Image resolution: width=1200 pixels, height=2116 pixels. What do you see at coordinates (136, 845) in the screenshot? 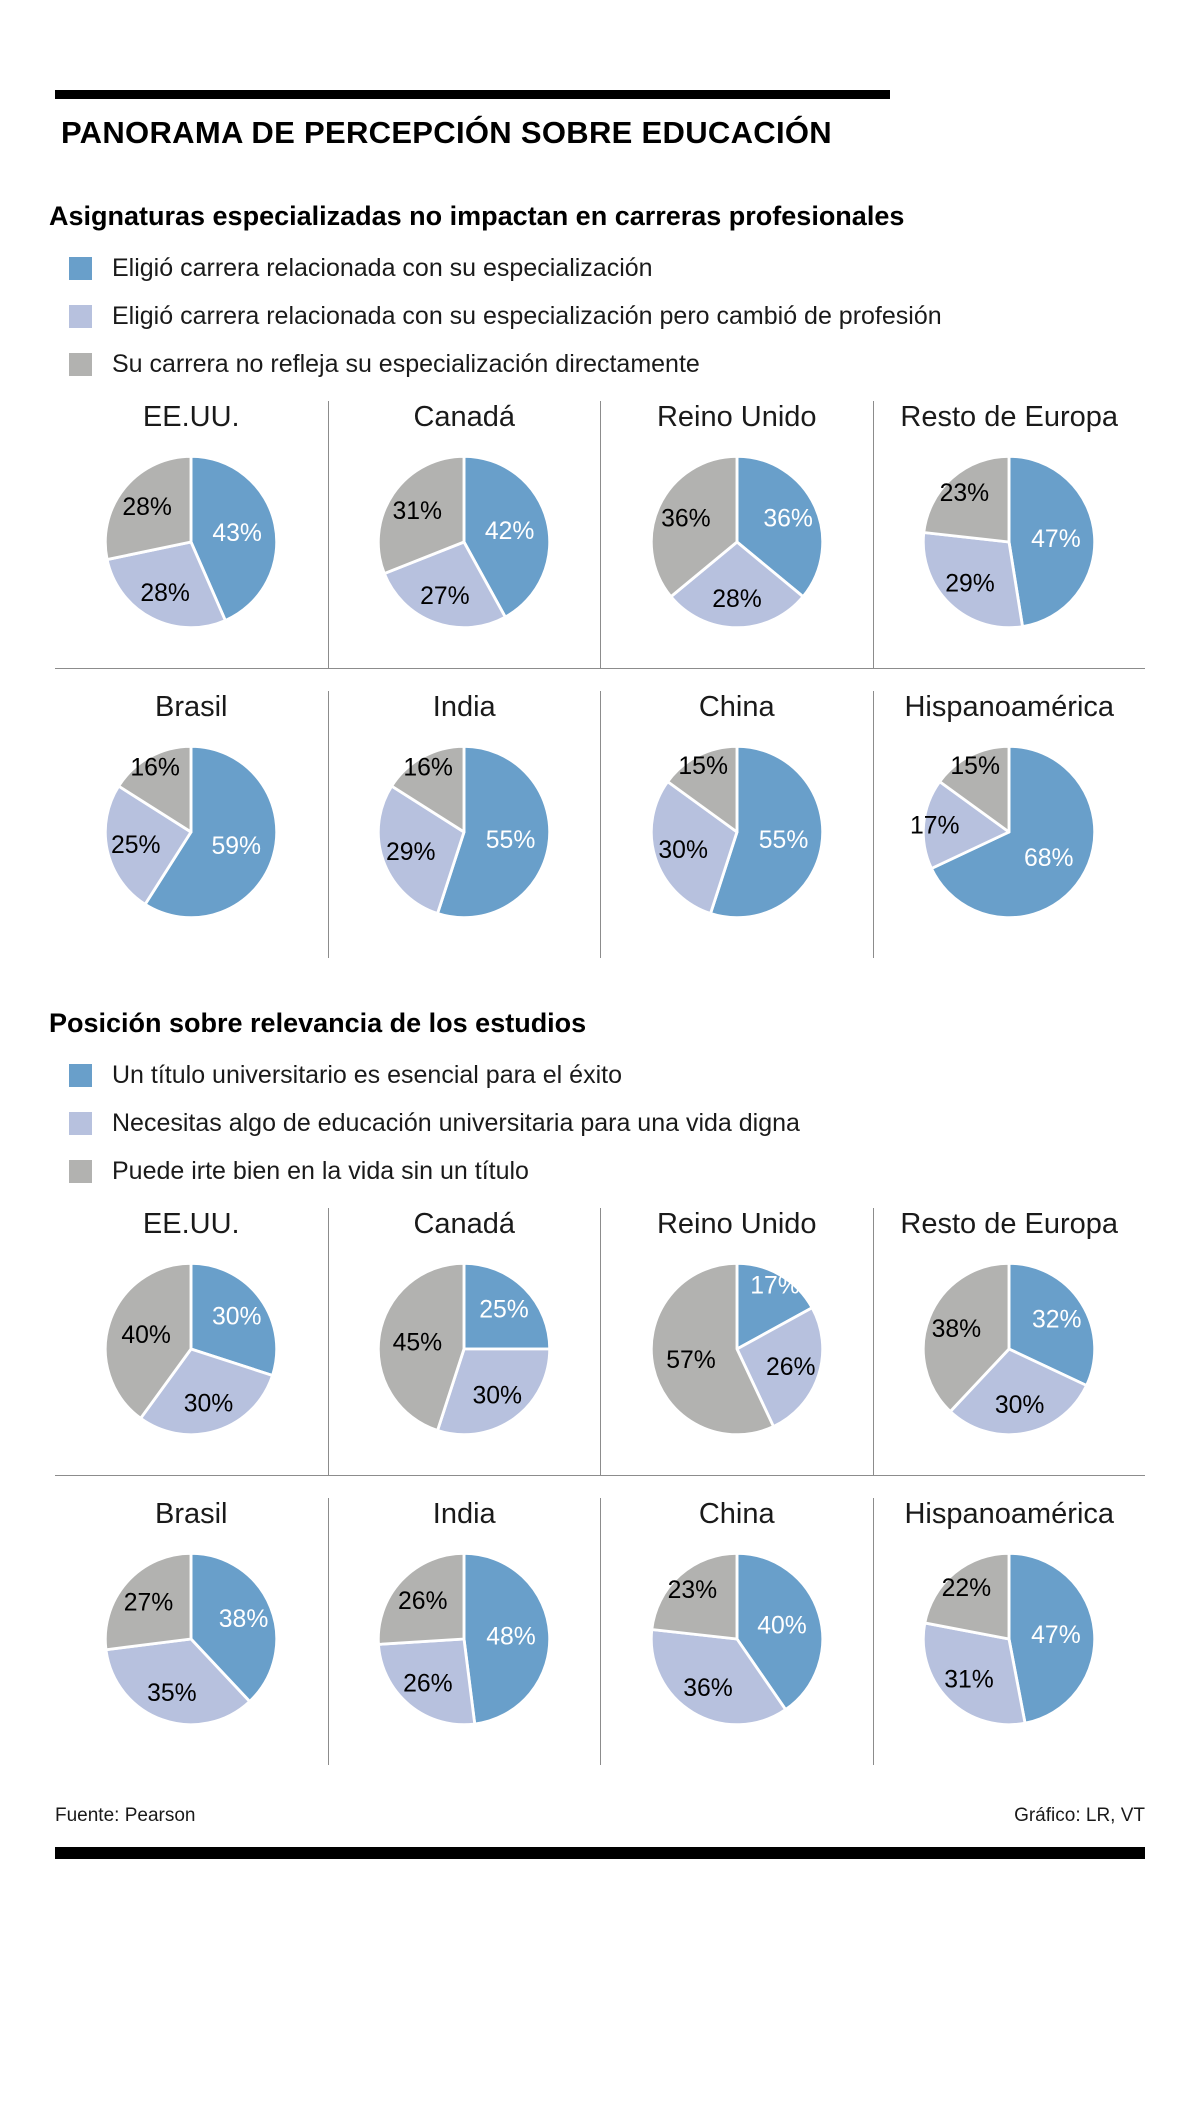
I see `pie-value-label: 25%` at bounding box center [136, 845].